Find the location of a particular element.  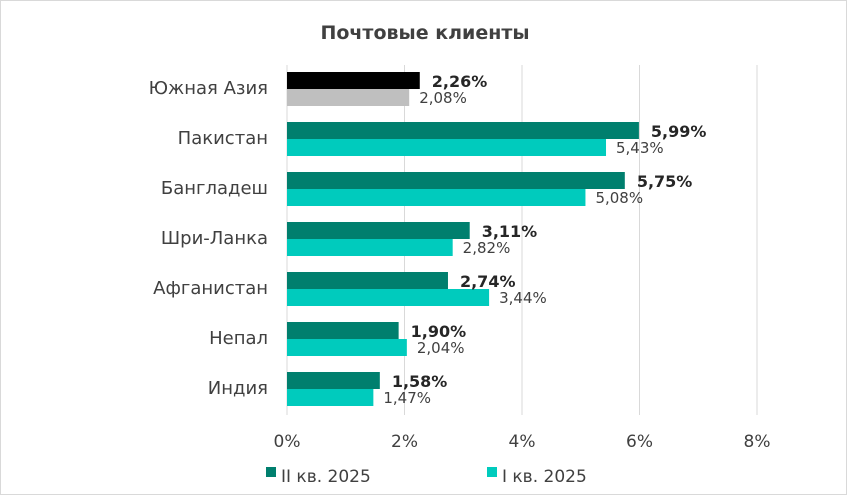

data-label-q2: 5,75% is located at coordinates (665, 181).